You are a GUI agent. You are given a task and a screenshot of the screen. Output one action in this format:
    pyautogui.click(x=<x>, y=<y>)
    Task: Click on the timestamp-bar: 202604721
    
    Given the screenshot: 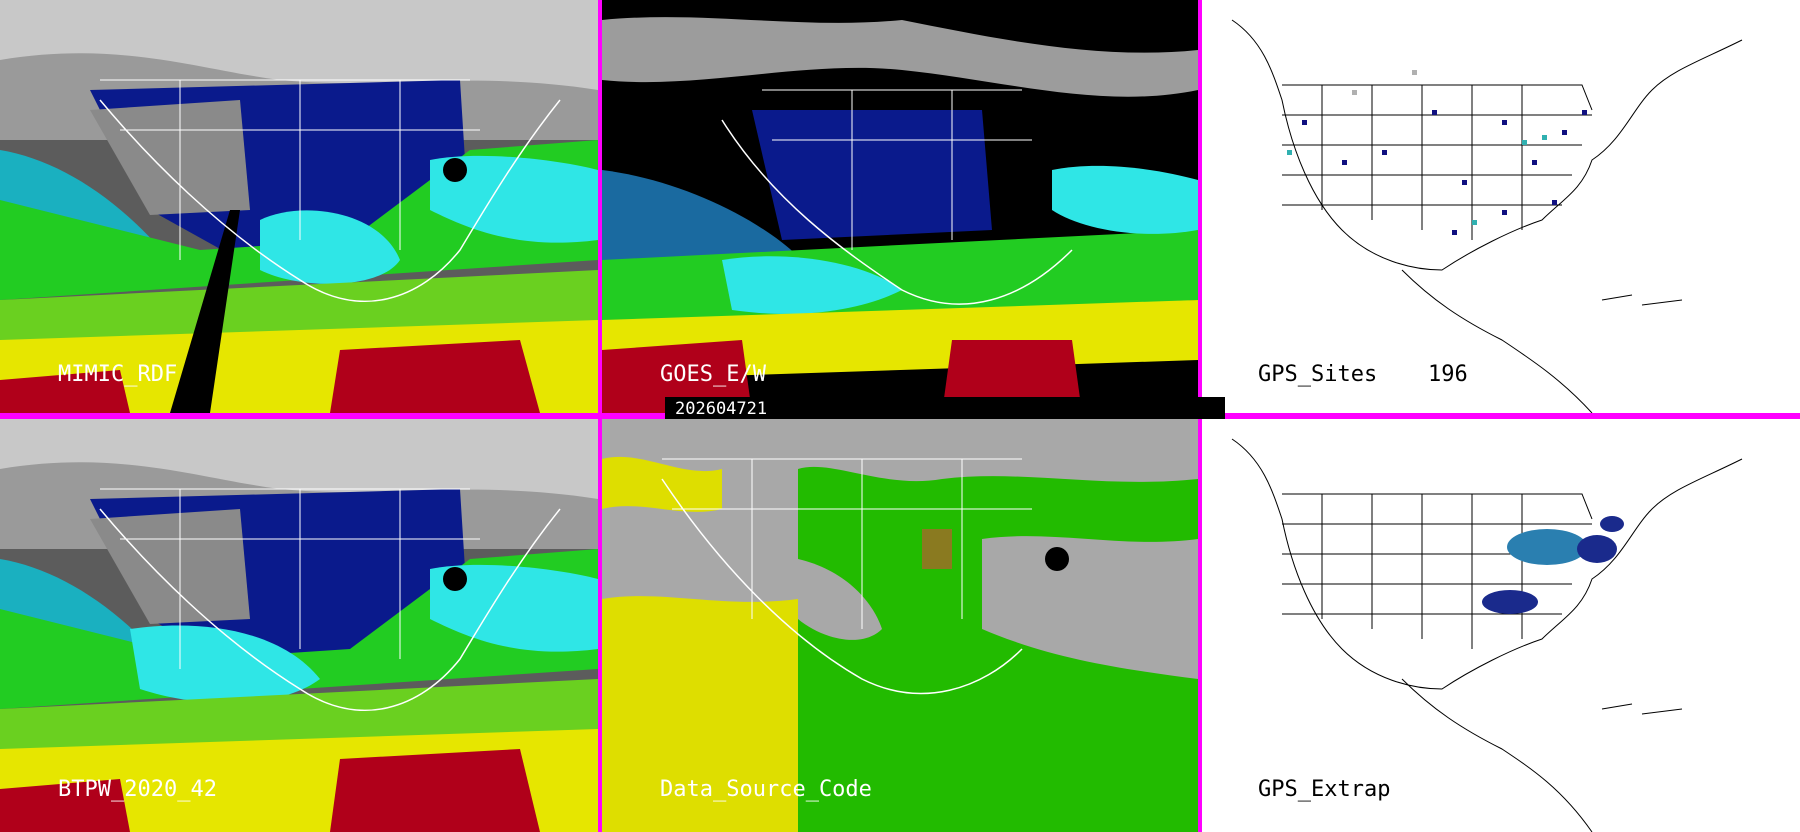 What is the action you would take?
    pyautogui.click(x=945, y=408)
    